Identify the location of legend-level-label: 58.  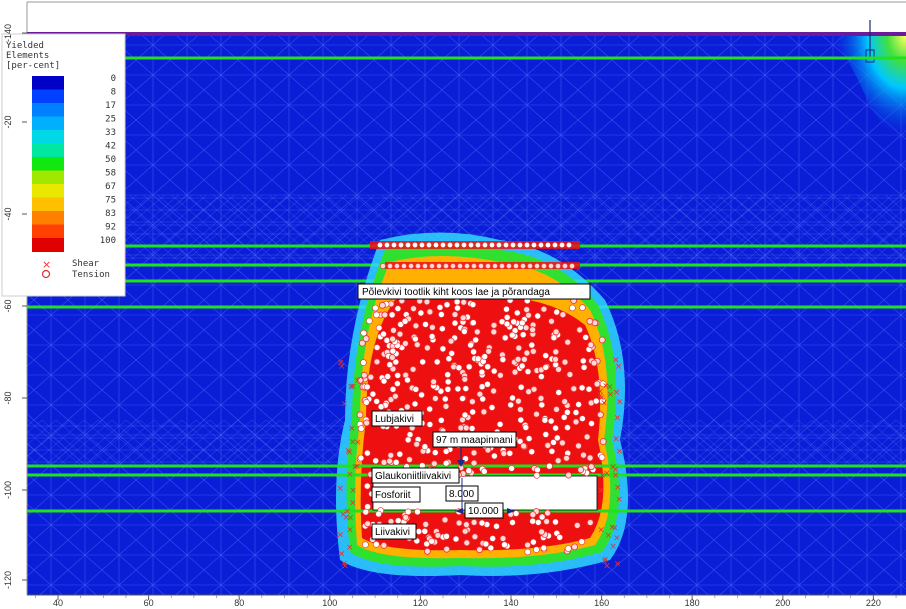
(110, 174).